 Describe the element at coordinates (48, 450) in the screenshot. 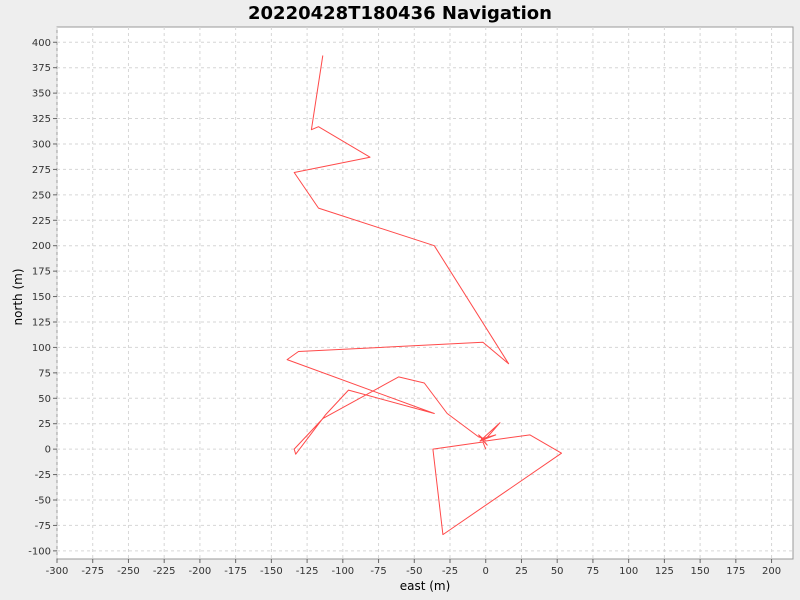

I see `y-tick-label: 0` at that location.